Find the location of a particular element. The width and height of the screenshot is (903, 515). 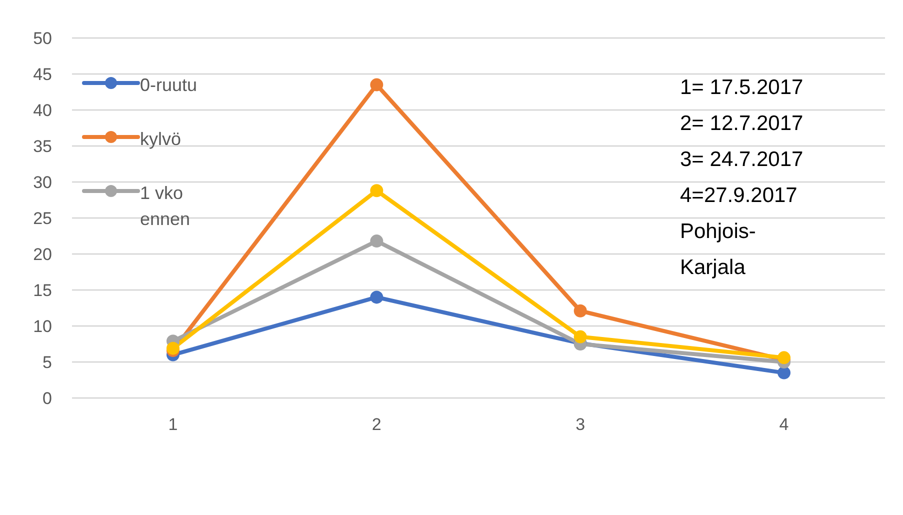

annotation: Karjala is located at coordinates (713, 268).